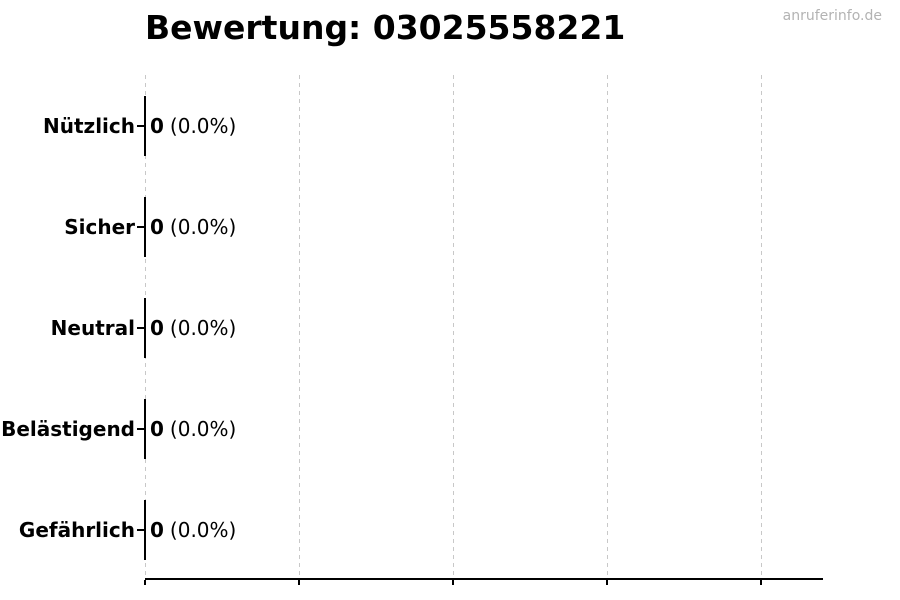  What do you see at coordinates (92, 327) in the screenshot?
I see `category-label: Neutral` at bounding box center [92, 327].